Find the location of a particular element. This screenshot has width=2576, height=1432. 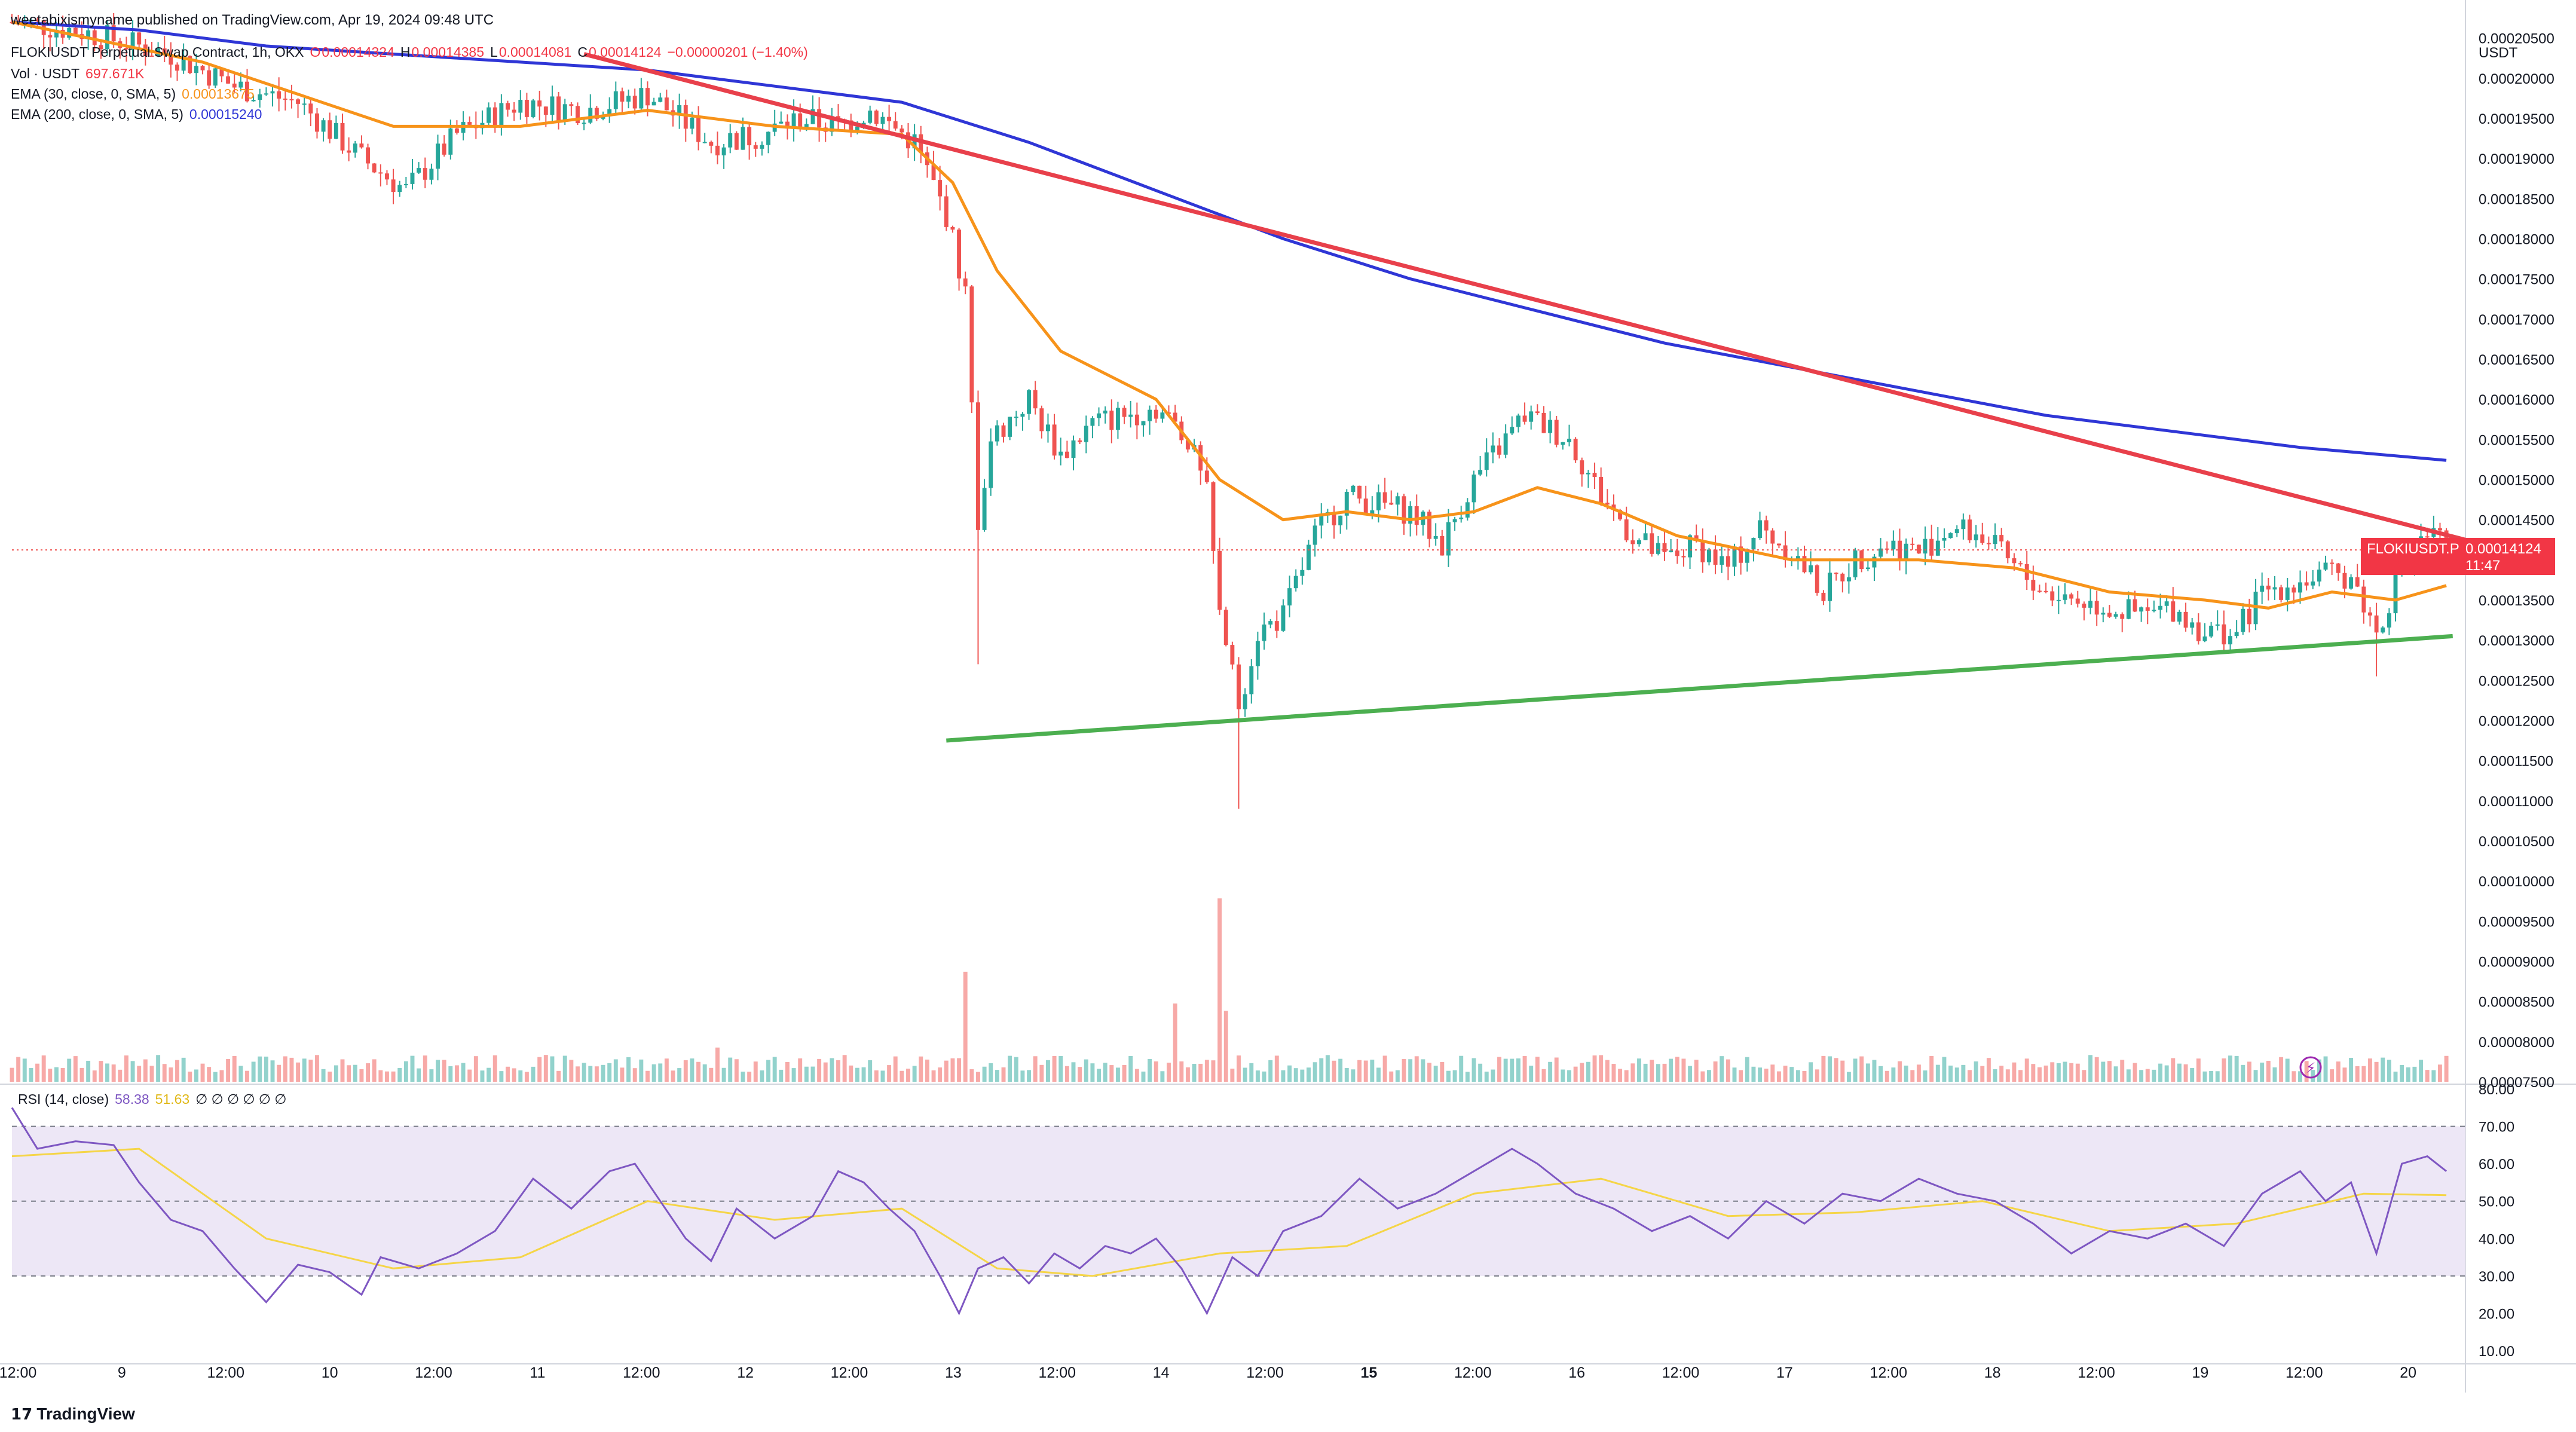

rsi-tick-label: 30.00 is located at coordinates (2496, 1277).